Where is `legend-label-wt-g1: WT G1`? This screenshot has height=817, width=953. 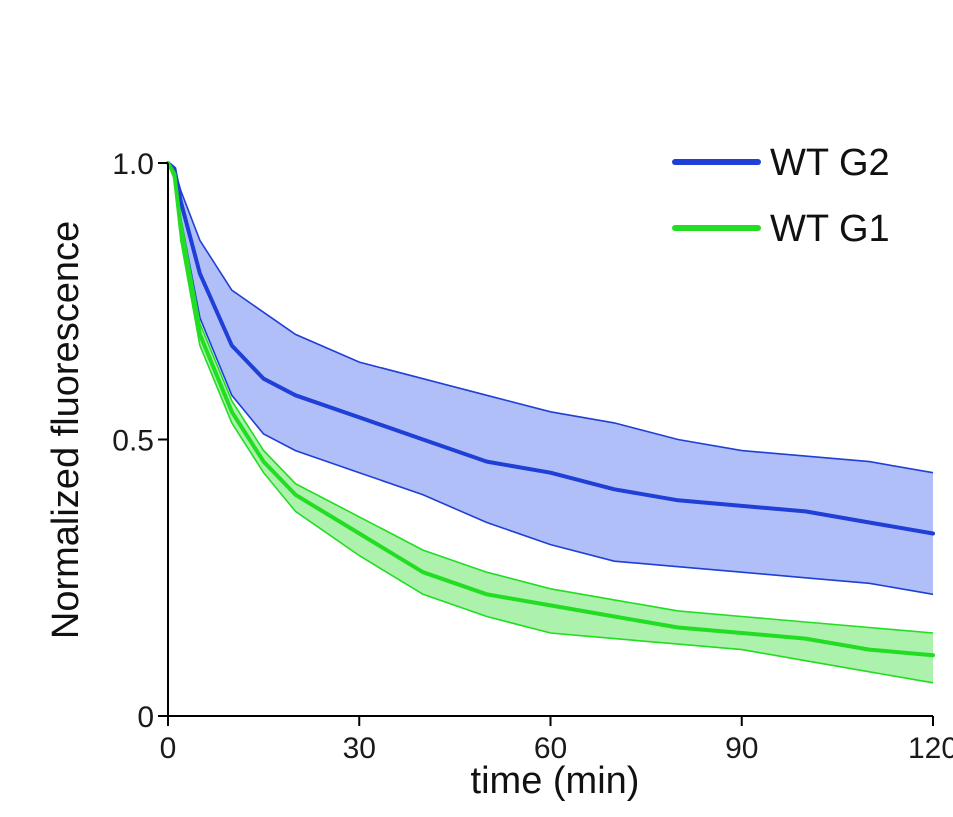 legend-label-wt-g1: WT G1 is located at coordinates (830, 229).